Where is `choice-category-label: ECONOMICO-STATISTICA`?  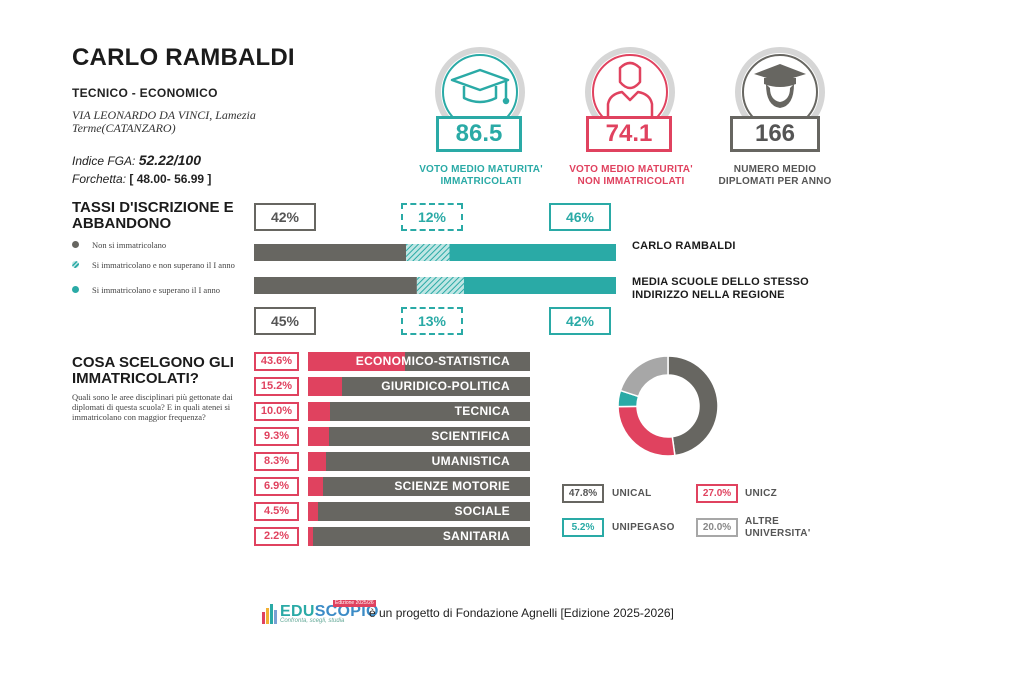
choice-category-label: ECONOMICO-STATISTICA is located at coordinates (432, 361).